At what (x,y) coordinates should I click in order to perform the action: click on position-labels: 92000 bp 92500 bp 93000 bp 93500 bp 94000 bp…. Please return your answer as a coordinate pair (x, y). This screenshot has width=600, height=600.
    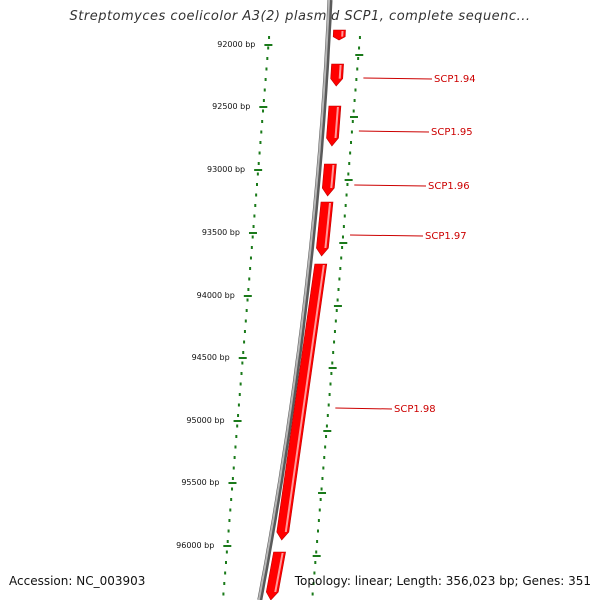
    Looking at the image, I should click on (215, 295).